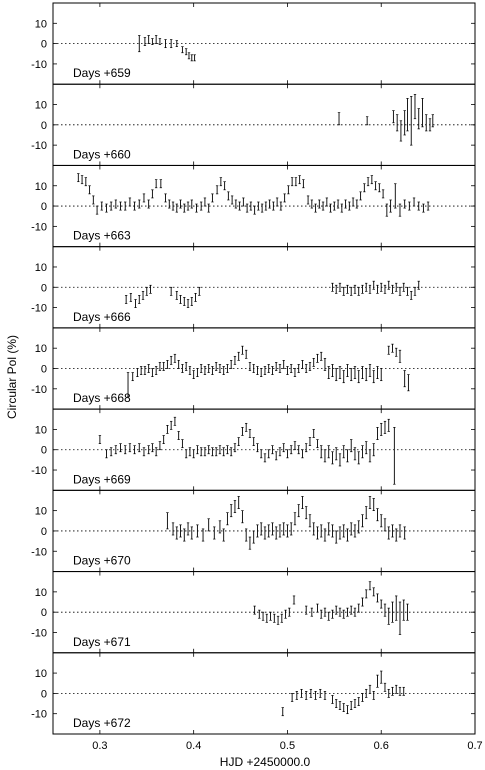 This screenshot has width=485, height=770. What do you see at coordinates (253, 43) in the screenshot?
I see `panel: 10 0 -10 Days +659` at bounding box center [253, 43].